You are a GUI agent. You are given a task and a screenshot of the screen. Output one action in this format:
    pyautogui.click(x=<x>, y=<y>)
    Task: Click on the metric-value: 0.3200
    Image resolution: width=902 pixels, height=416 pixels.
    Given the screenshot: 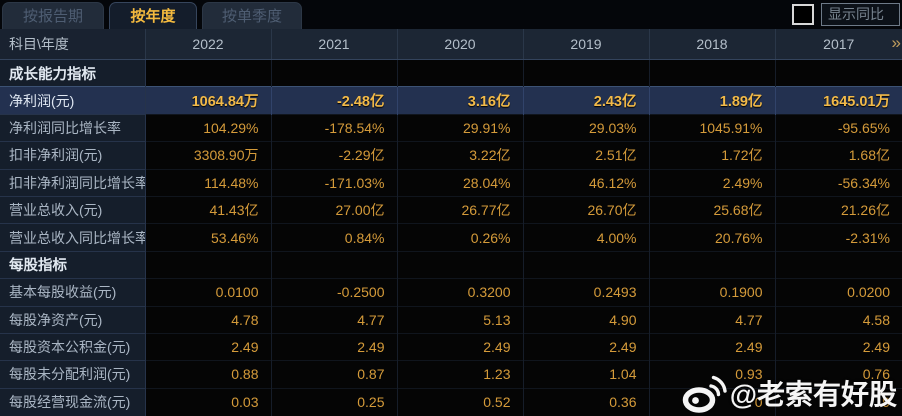 What is the action you would take?
    pyautogui.click(x=459, y=292)
    